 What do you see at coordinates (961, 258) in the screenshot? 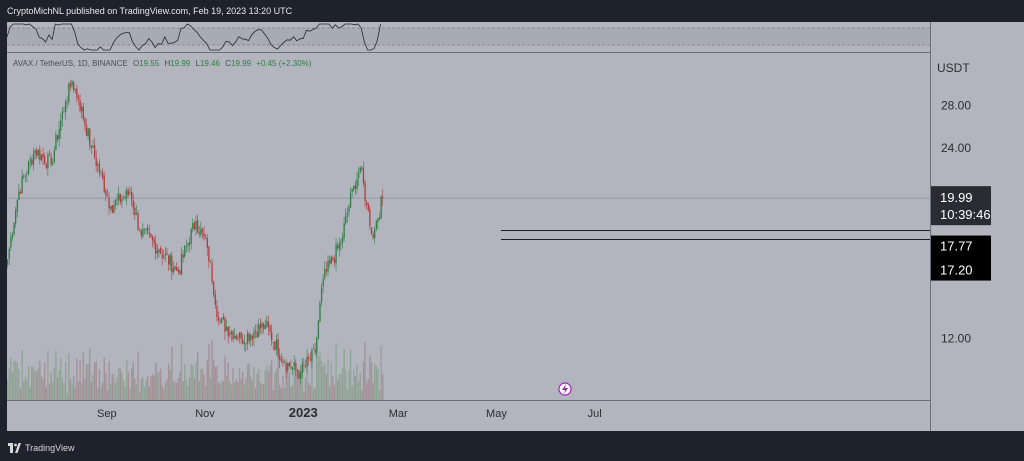
I see `level-box` at bounding box center [961, 258].